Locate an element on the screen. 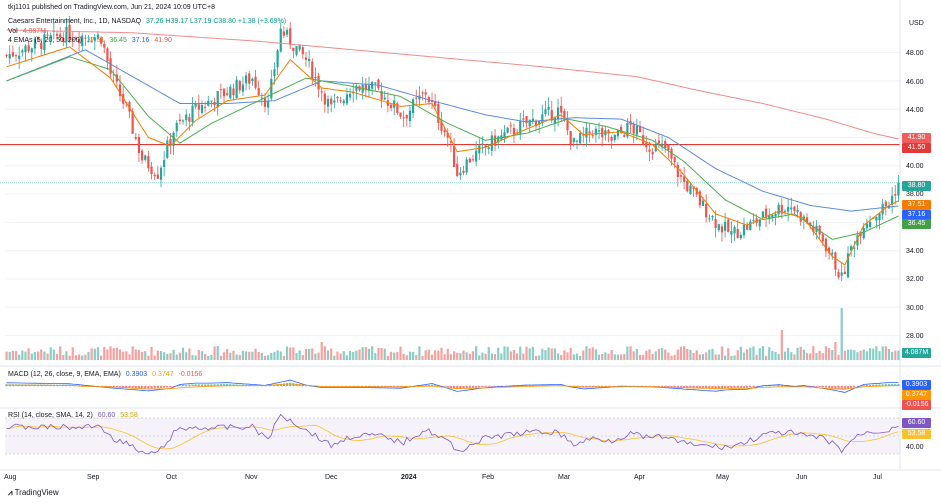 The image size is (941, 503). tradingview-logo: ⩘ TradingView is located at coordinates (33, 493).